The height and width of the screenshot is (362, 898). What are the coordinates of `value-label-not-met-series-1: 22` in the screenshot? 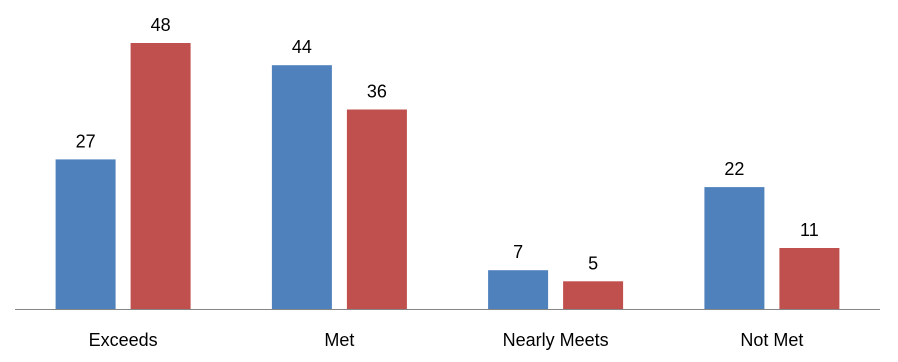 It's located at (734, 169).